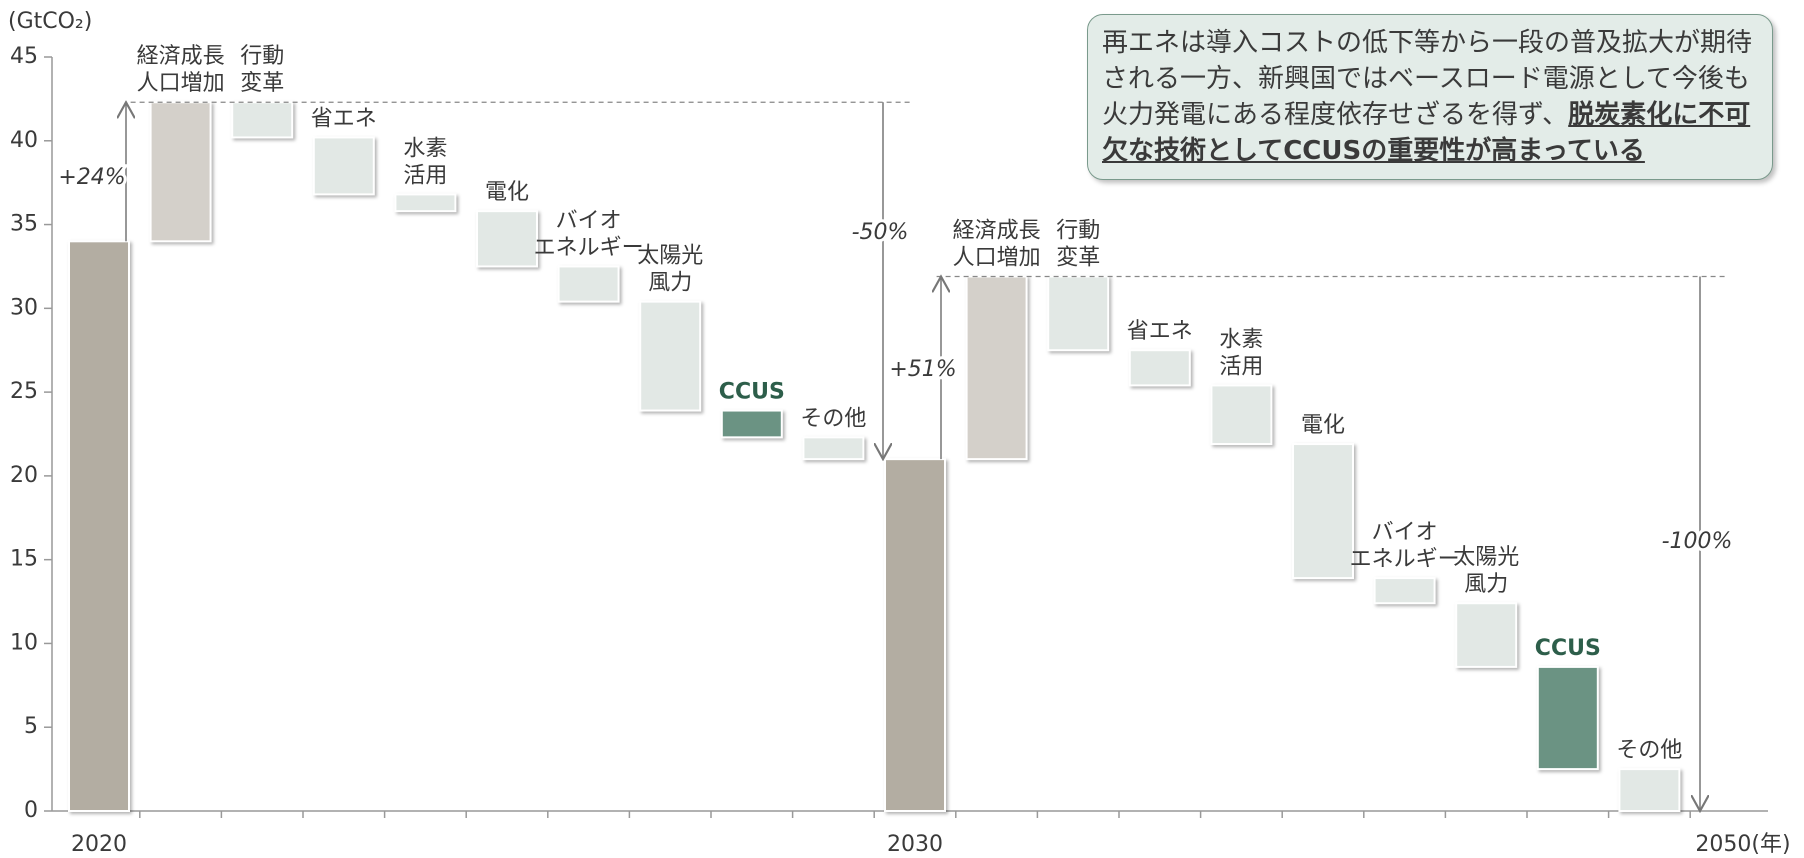 This screenshot has width=1804, height=858. I want to click on change-label: -100%, so click(1697, 541).